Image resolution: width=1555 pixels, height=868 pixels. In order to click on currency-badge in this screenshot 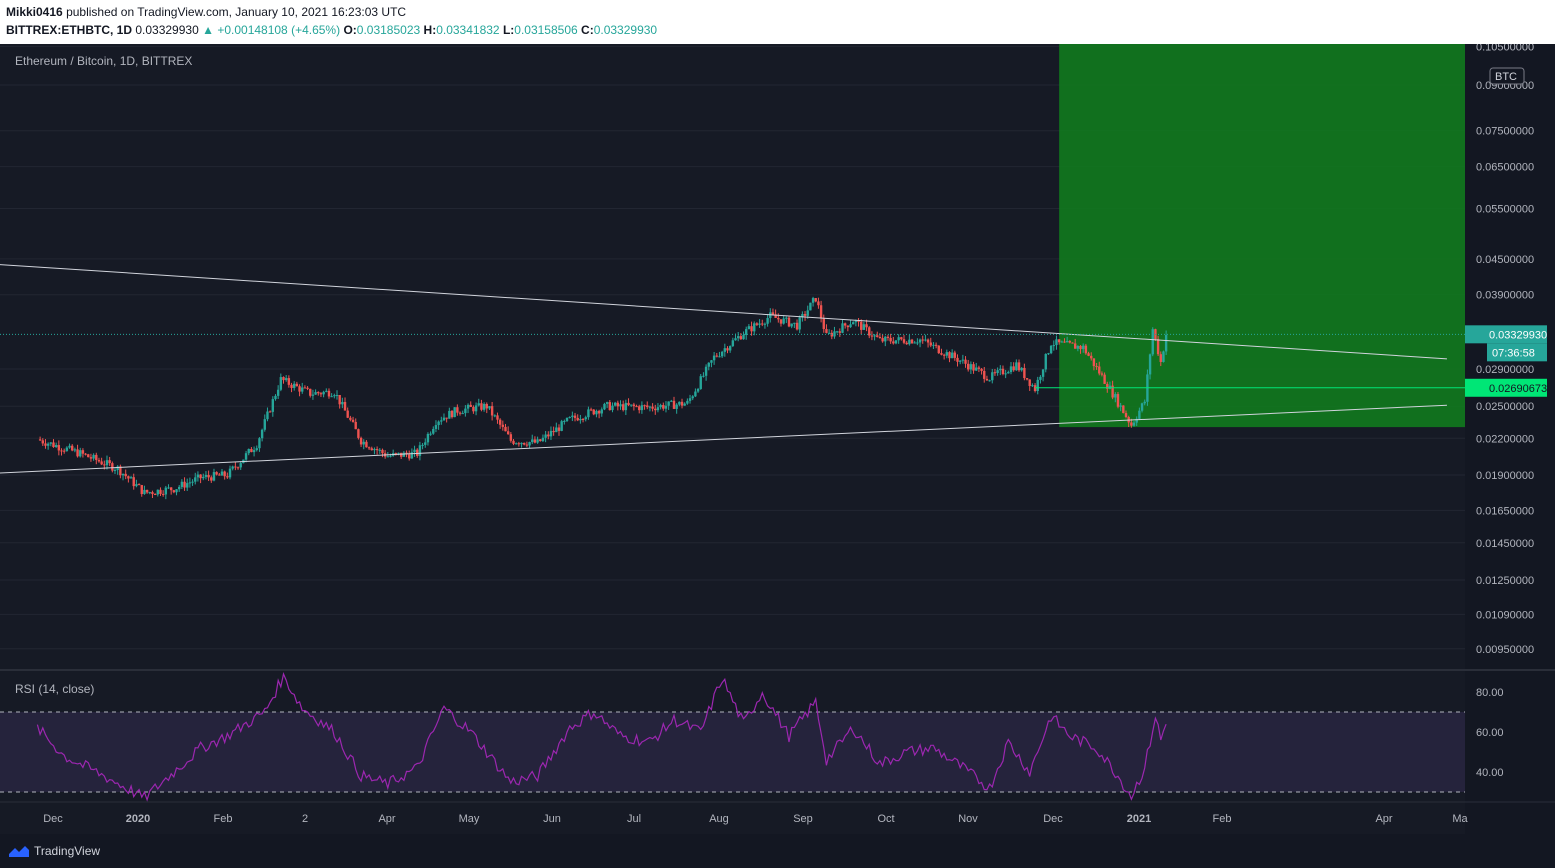, I will do `click(1507, 76)`.